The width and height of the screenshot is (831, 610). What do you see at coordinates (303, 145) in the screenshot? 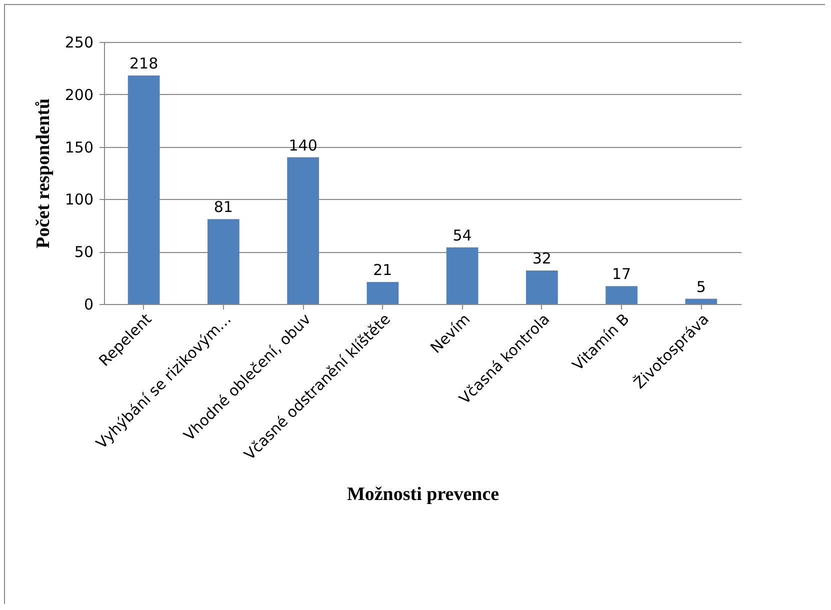
I see `data-label: 140` at bounding box center [303, 145].